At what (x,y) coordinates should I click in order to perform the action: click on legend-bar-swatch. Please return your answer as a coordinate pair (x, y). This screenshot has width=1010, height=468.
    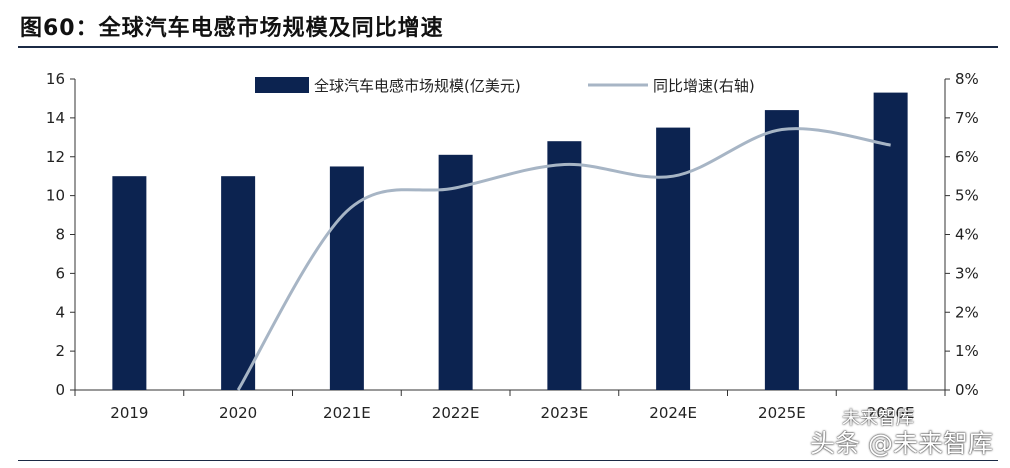
    Looking at the image, I should click on (282, 85).